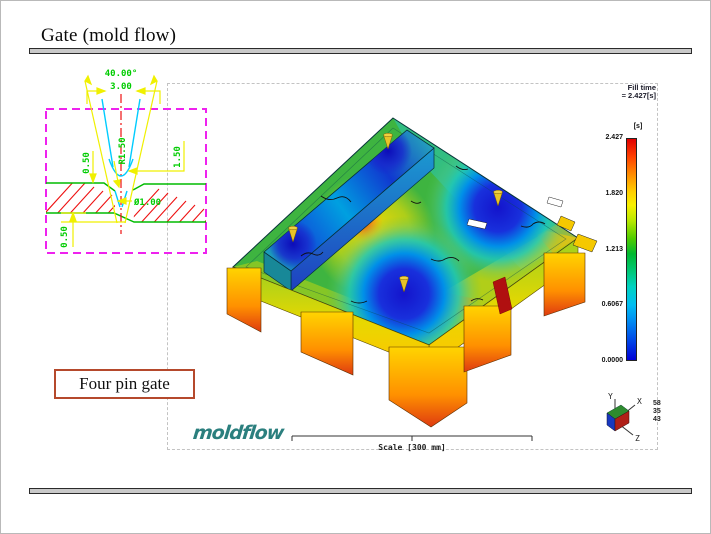  What do you see at coordinates (637, 438) in the screenshot?
I see `axis-label-z: Z` at bounding box center [637, 438].